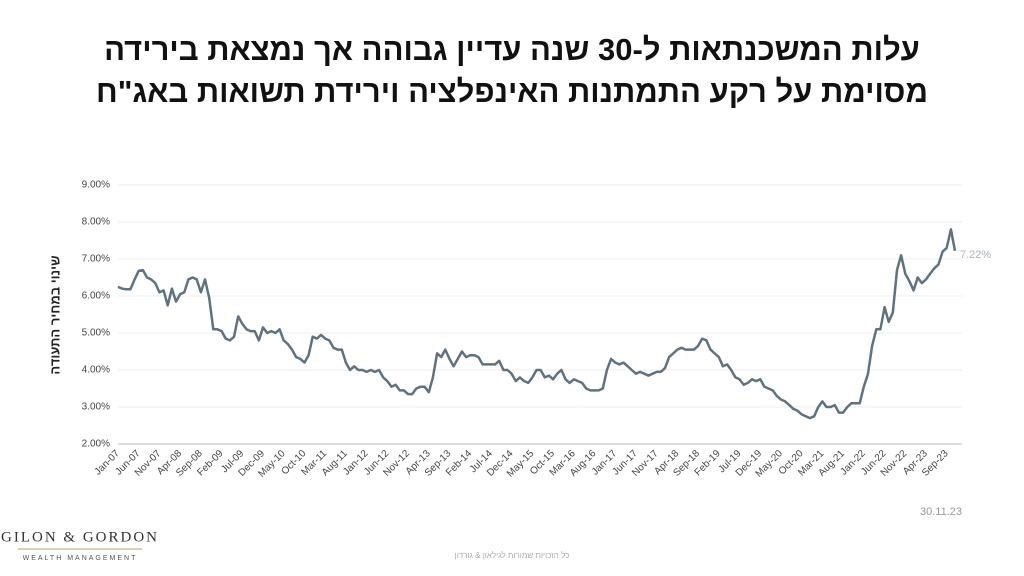  I want to click on y-tick-label: 5.00%, so click(96, 333).